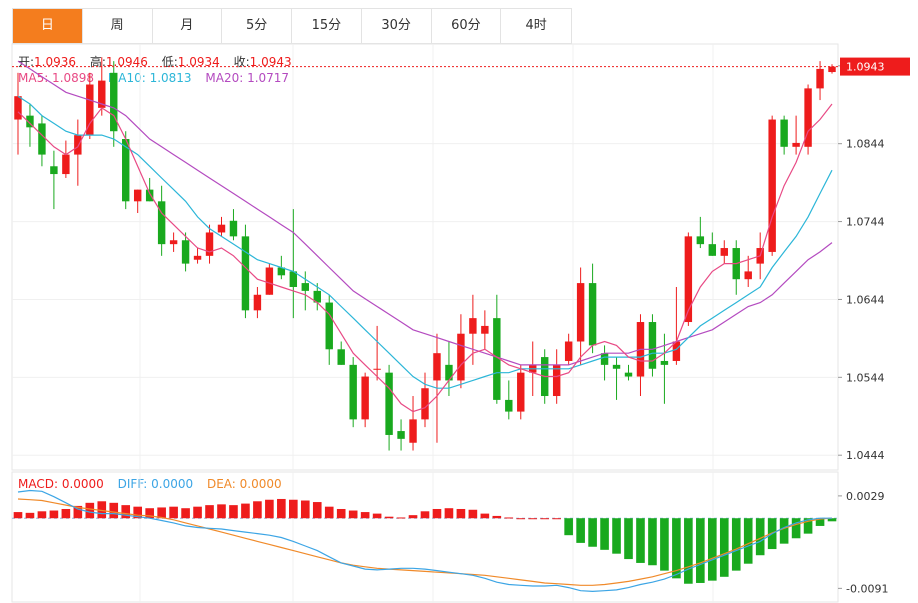 Image resolution: width=918 pixels, height=603 pixels. What do you see at coordinates (865, 67) in the screenshot?
I see `last-price-label: 1.0943` at bounding box center [865, 67].